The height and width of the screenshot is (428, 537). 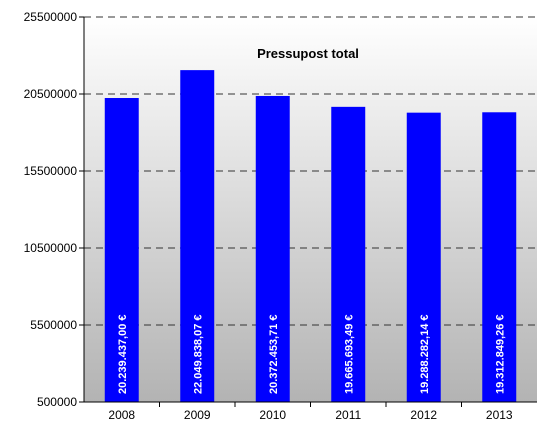 What do you see at coordinates (348, 415) in the screenshot?
I see `x-tick-label: 2011` at bounding box center [348, 415].